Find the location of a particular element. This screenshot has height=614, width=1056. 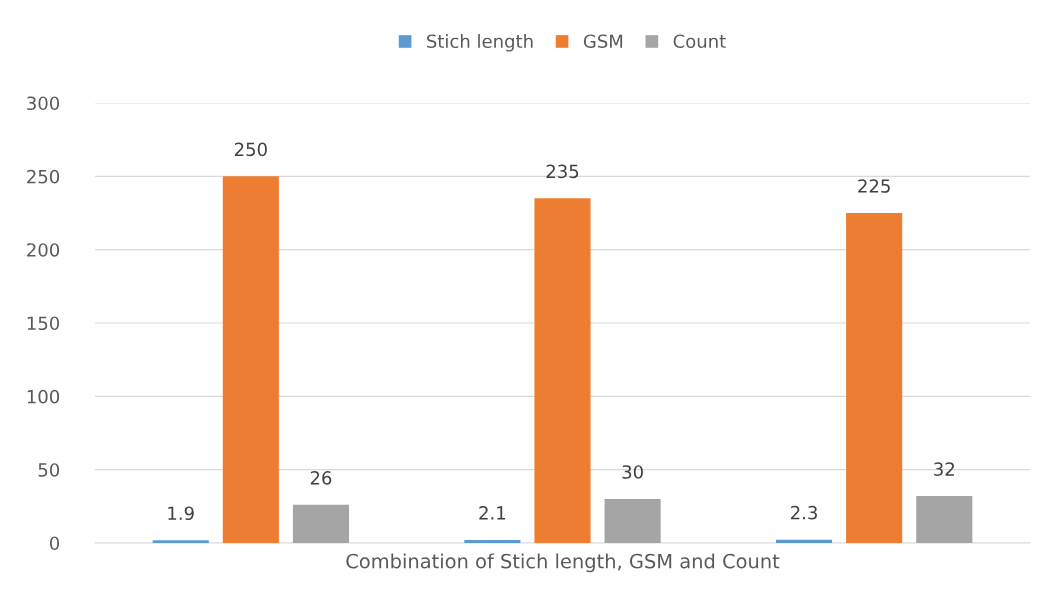

data-label: 26 is located at coordinates (321, 478).